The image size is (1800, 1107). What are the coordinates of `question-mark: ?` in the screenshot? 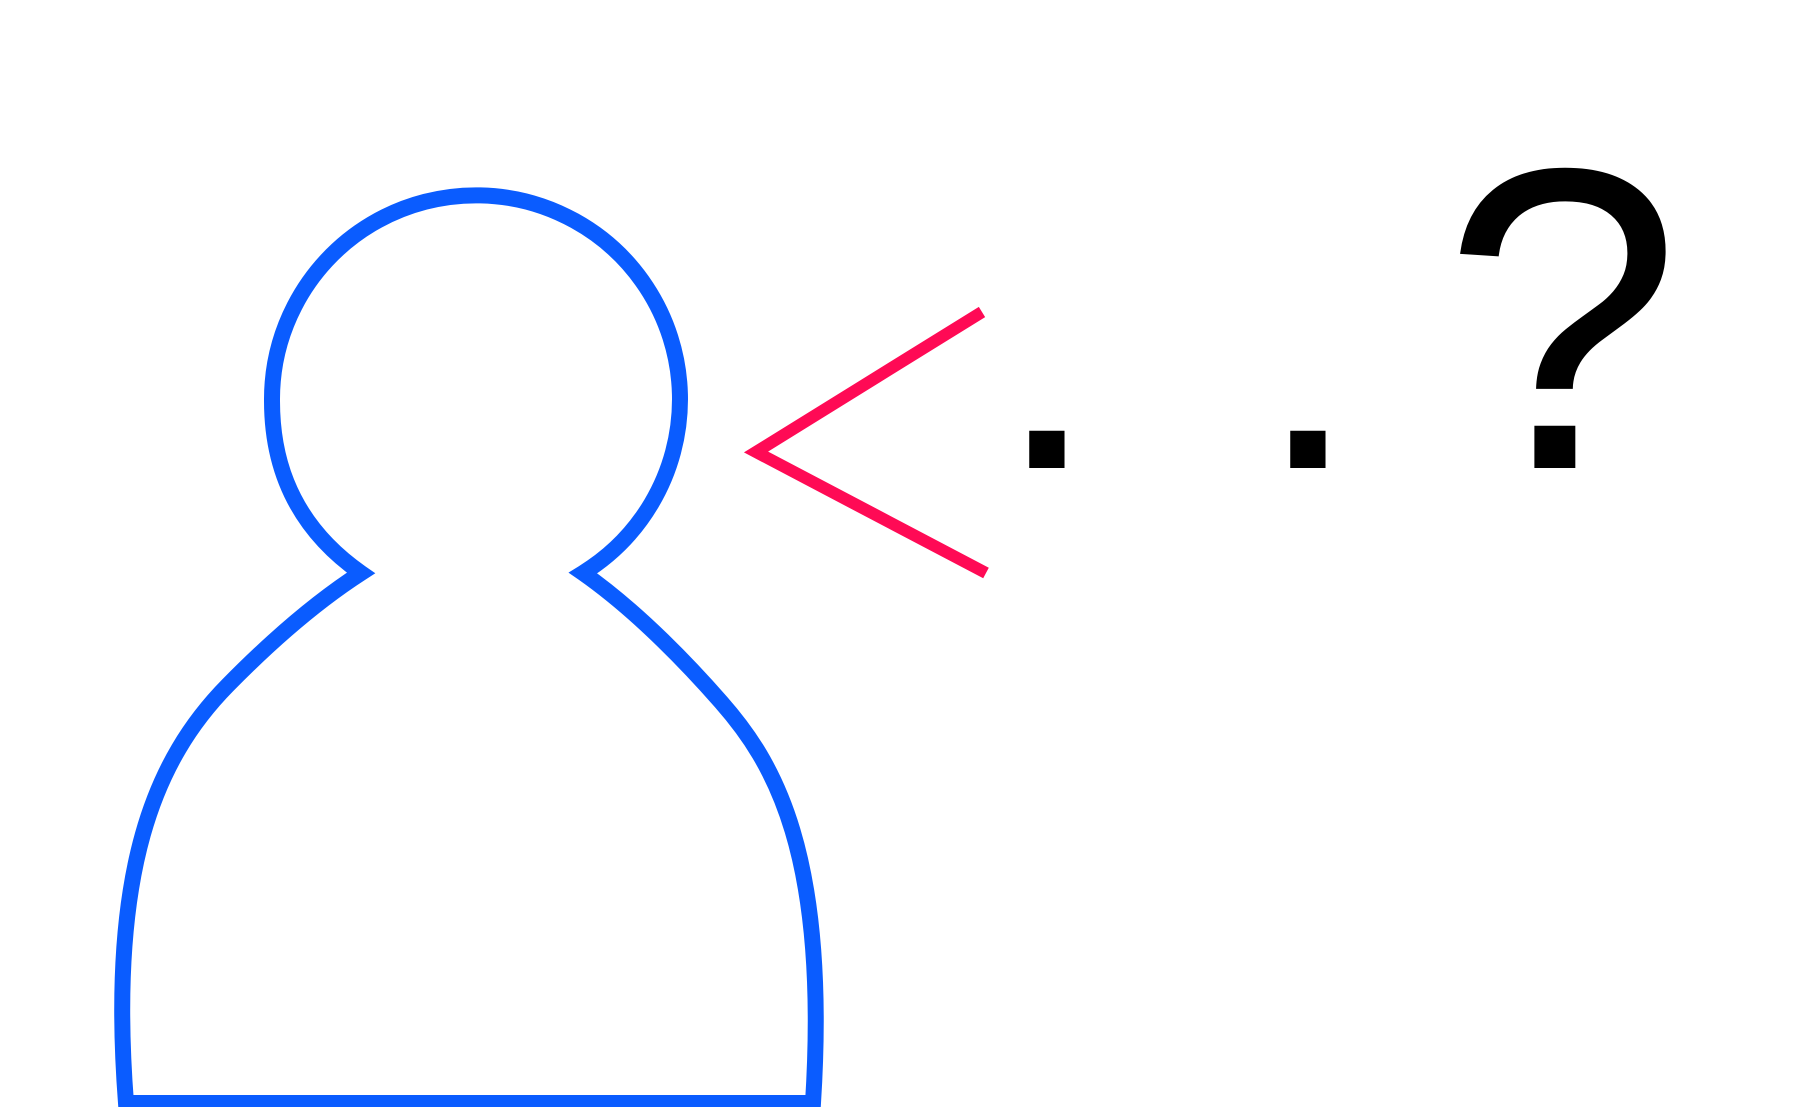 It's located at (1561, 320).